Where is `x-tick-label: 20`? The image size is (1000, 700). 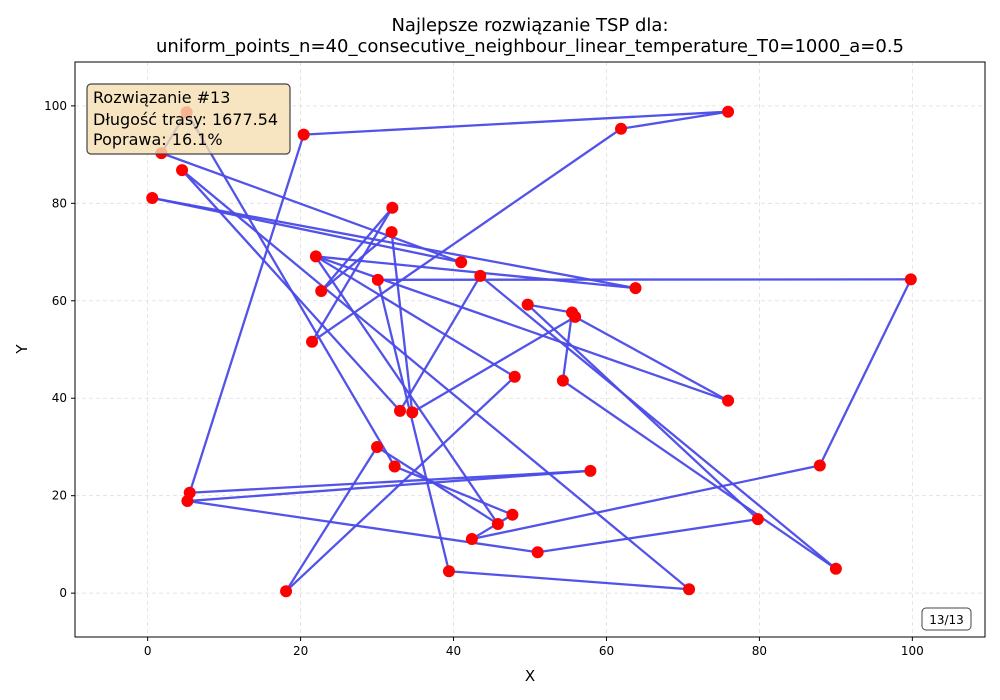 x-tick-label: 20 is located at coordinates (300, 651).